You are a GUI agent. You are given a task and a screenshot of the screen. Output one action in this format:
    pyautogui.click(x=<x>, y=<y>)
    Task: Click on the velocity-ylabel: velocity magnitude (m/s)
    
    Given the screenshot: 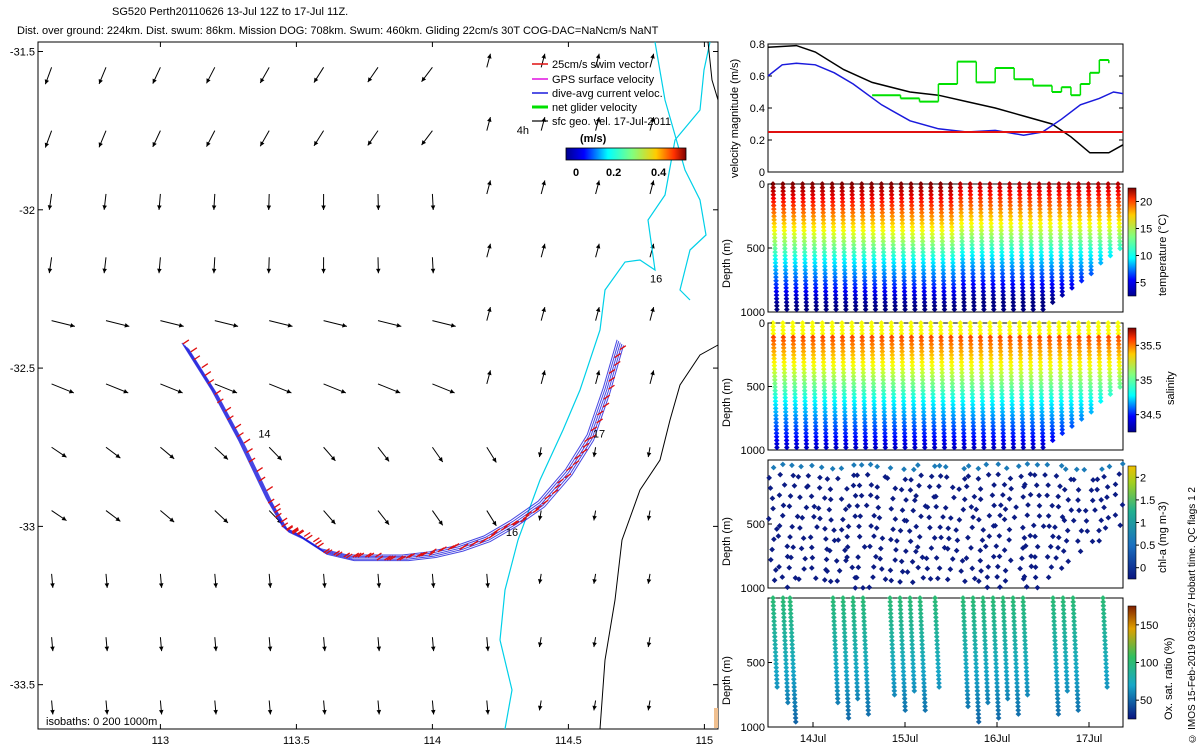 What is the action you would take?
    pyautogui.click(x=735, y=118)
    